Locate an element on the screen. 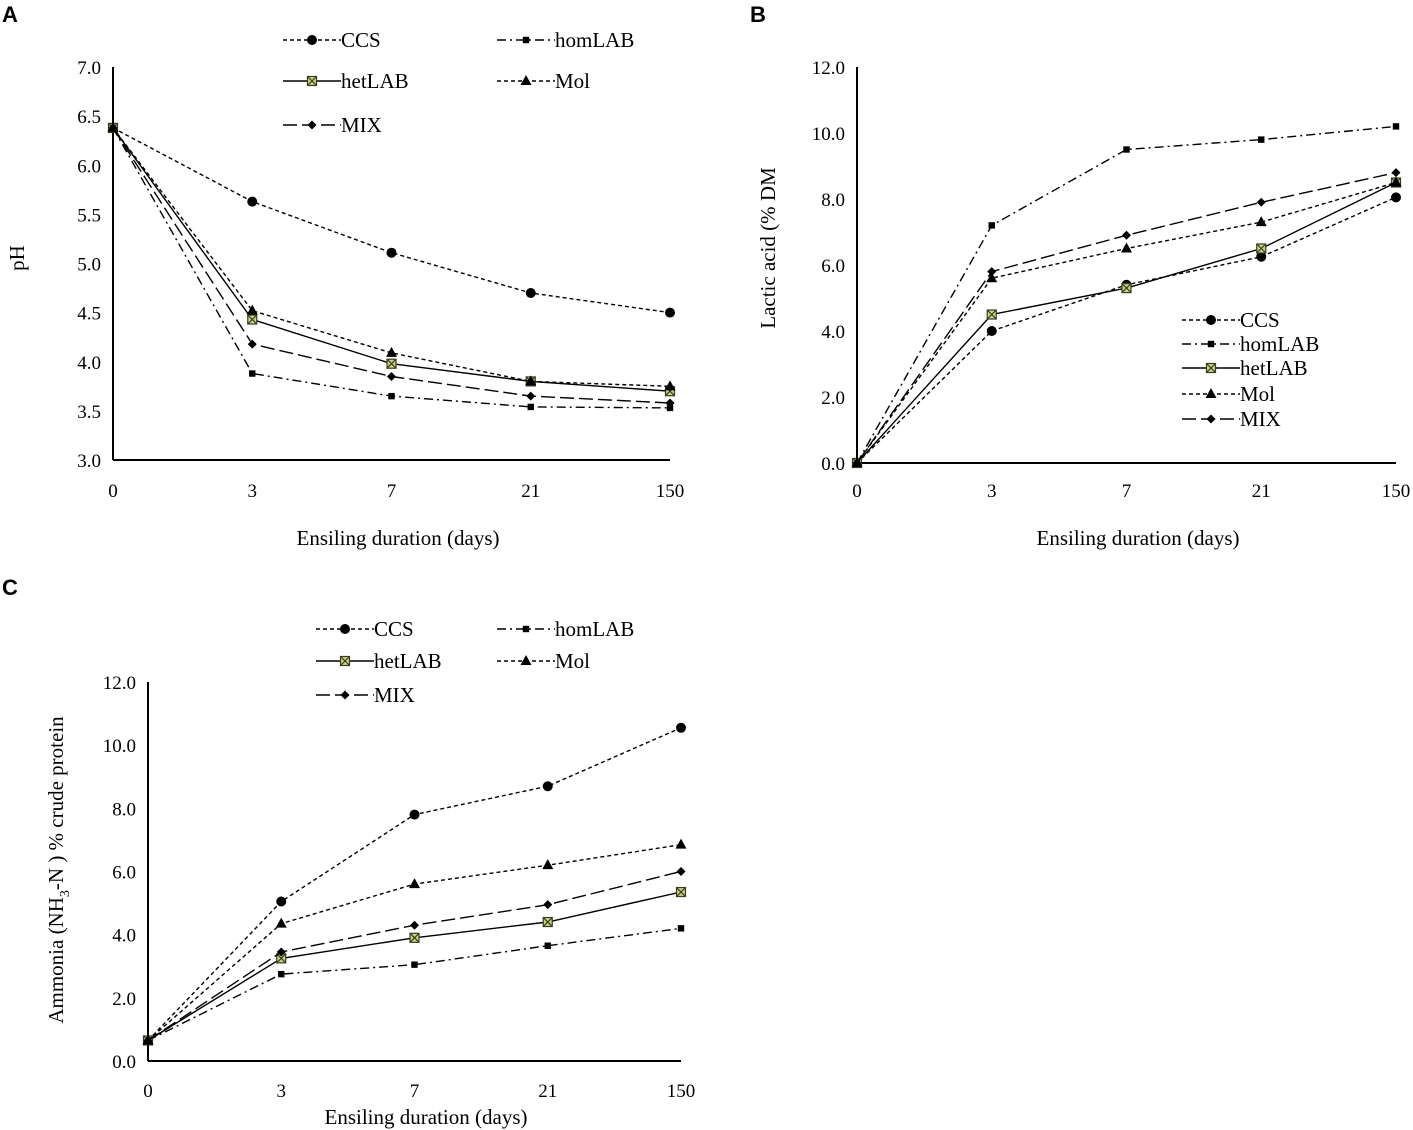 The image size is (1413, 1130). panel-c-y-axis-title-rest: -N ) % crude protein is located at coordinates (56, 803).